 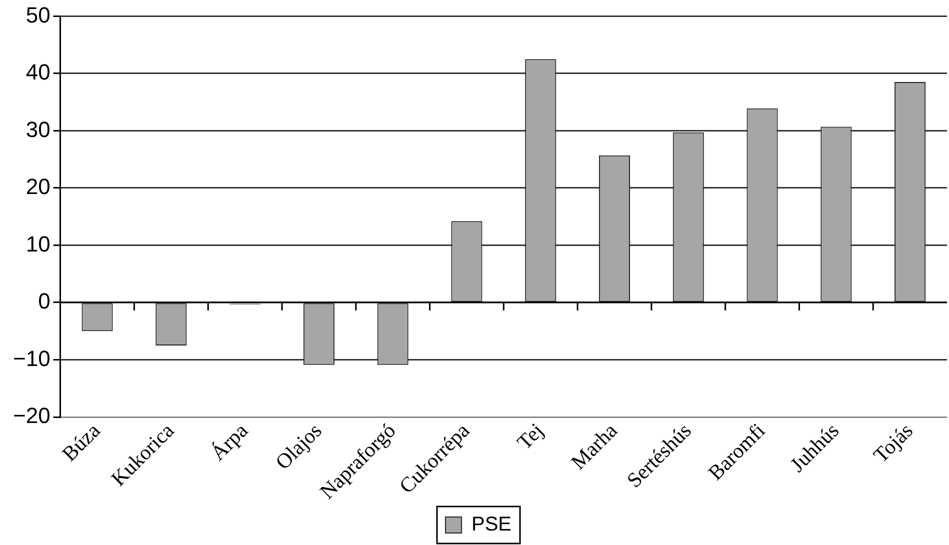 What do you see at coordinates (44, 301) in the screenshot?
I see `y-tick-label: 0` at bounding box center [44, 301].